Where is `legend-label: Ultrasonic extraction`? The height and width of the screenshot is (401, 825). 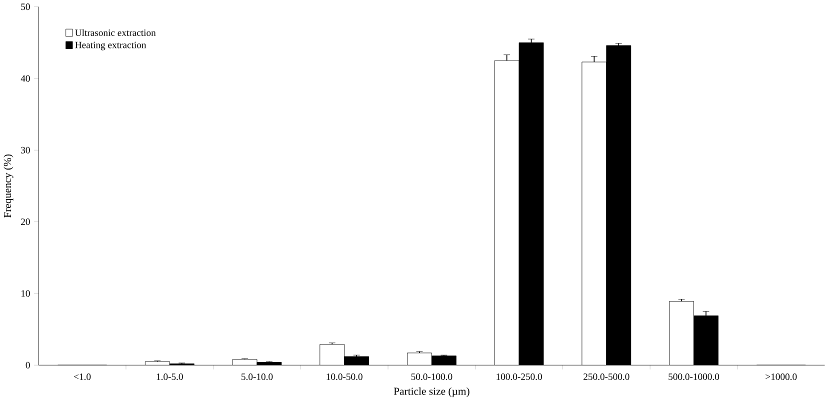 legend-label: Ultrasonic extraction is located at coordinates (115, 32).